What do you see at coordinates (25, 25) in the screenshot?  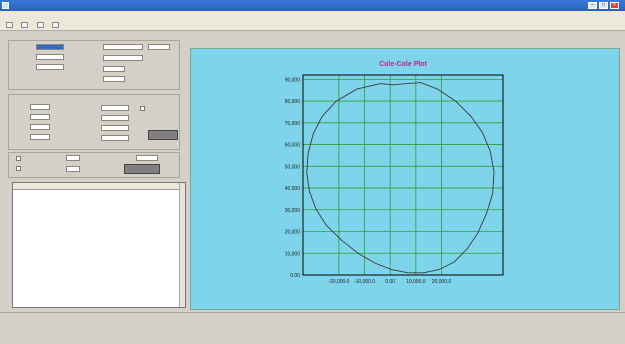 I see `toolbar-open-icon` at bounding box center [25, 25].